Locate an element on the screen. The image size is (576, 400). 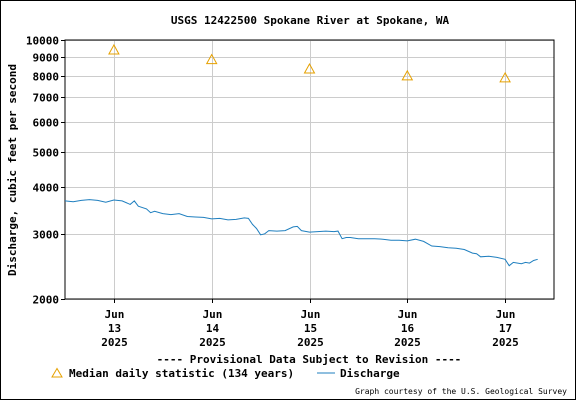
x-tick-day: 15 is located at coordinates (310, 328).